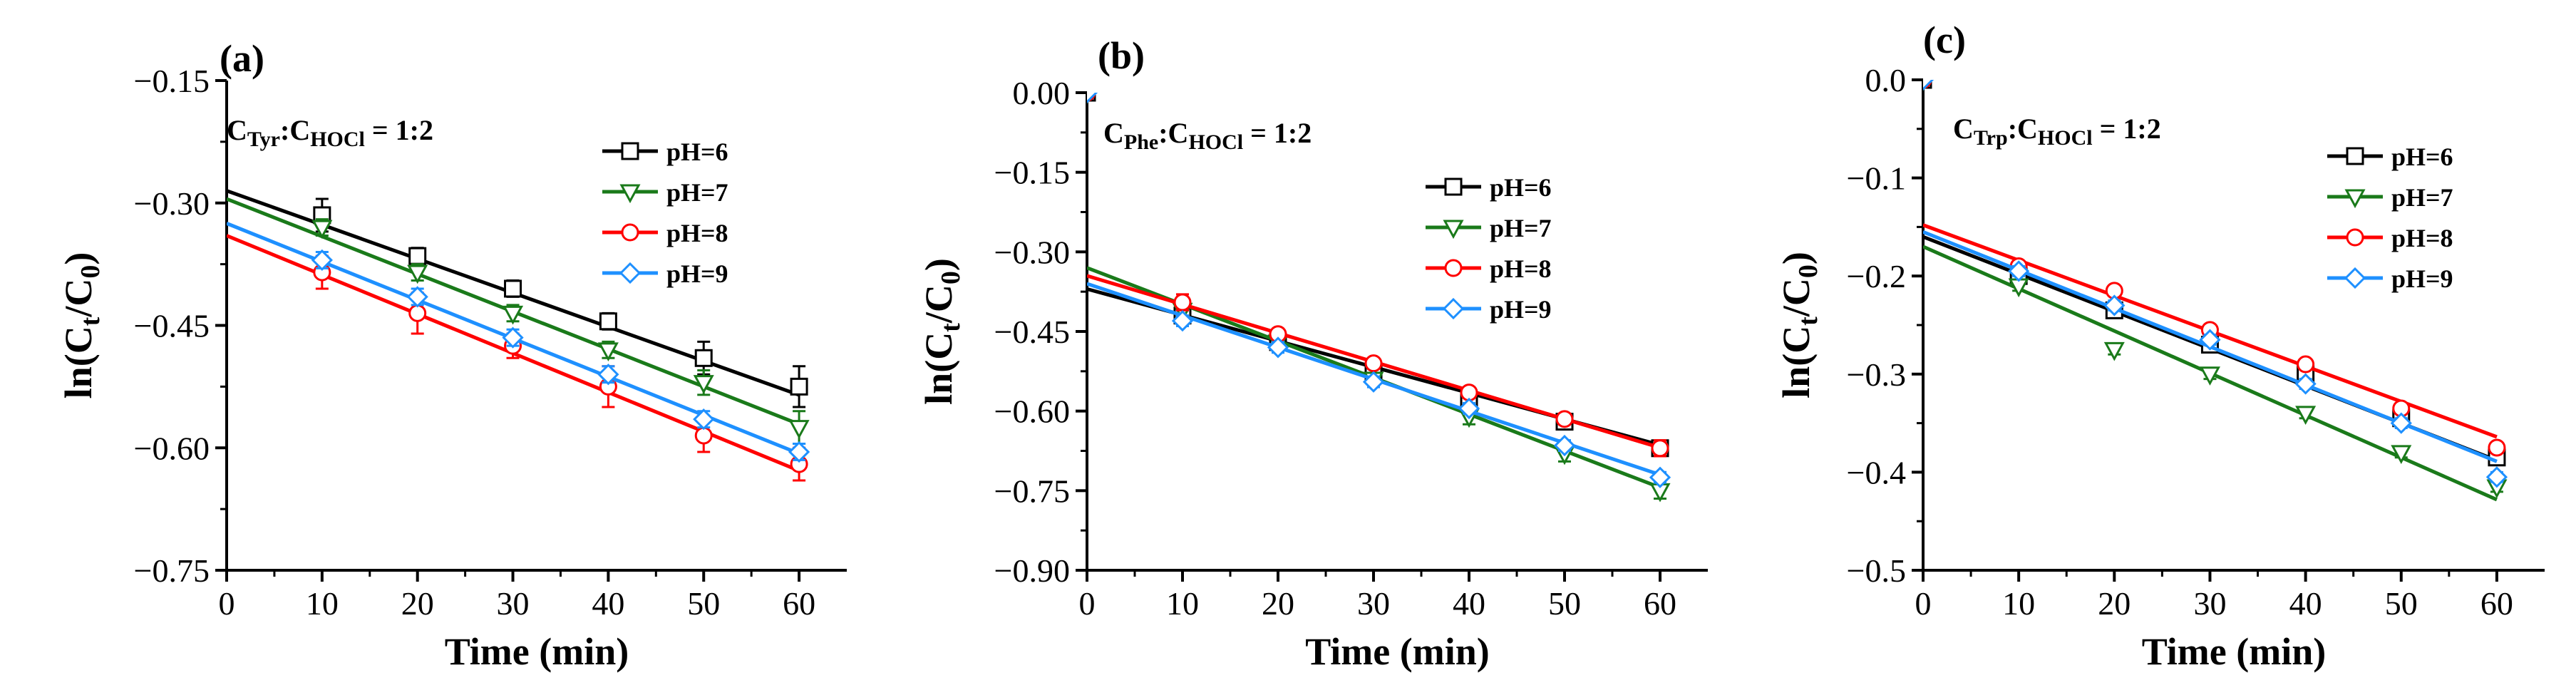 Image resolution: width=2576 pixels, height=700 pixels. What do you see at coordinates (1032, 491) in the screenshot?
I see `y-tick-label: −0.75` at bounding box center [1032, 491].